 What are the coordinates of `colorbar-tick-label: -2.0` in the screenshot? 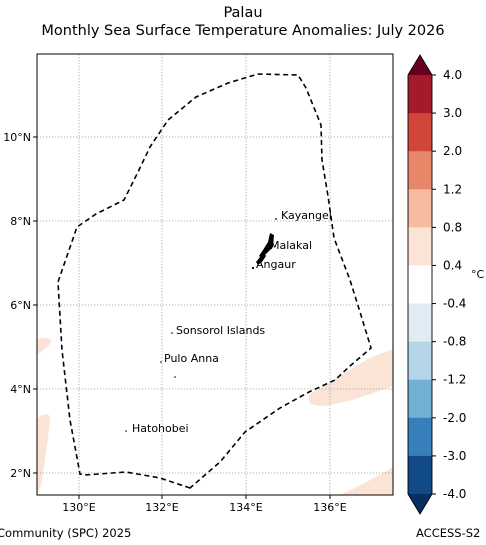 It's located at (454, 418).